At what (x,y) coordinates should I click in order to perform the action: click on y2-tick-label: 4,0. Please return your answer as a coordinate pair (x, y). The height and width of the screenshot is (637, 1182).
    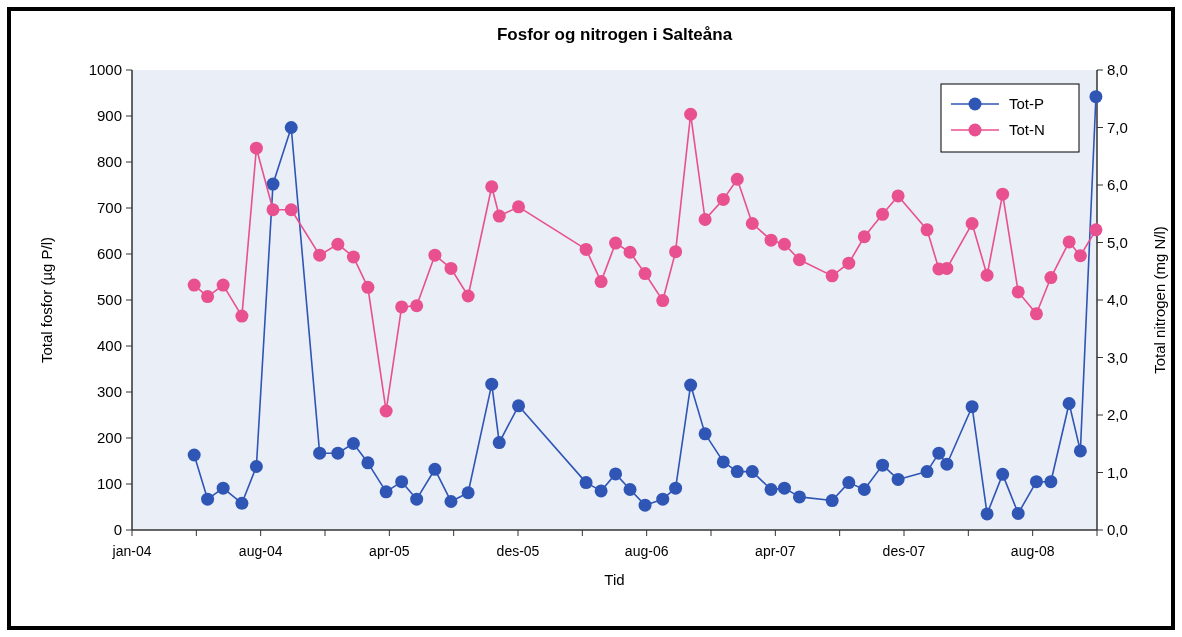
    Looking at the image, I should click on (1117, 300).